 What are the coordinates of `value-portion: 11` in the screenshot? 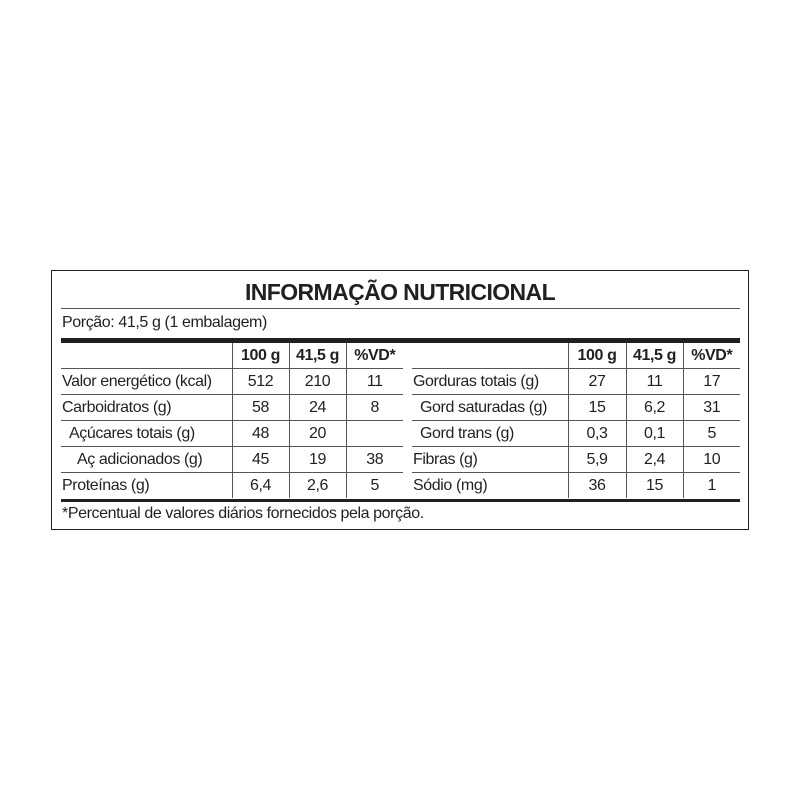 It's located at (654, 381).